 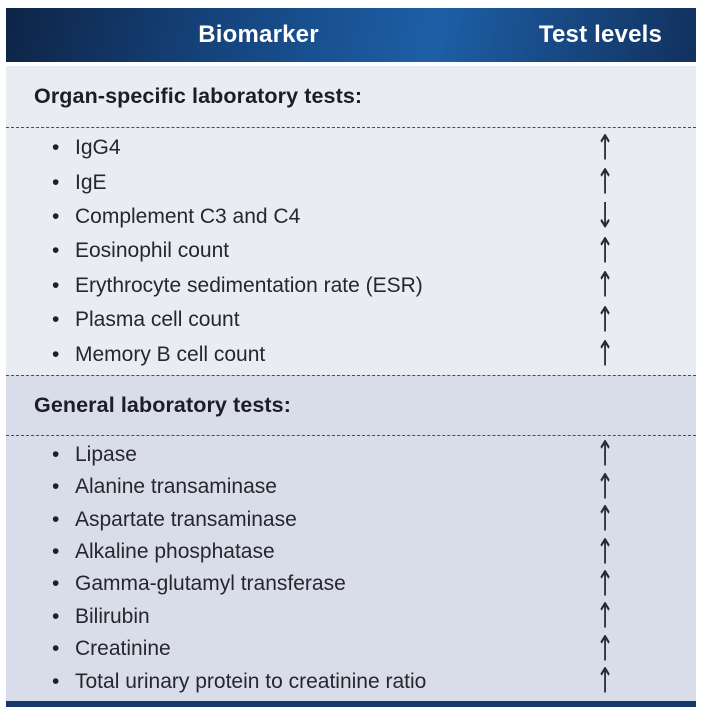 I want to click on table-row: Gamma-glutamyl transferase↑, so click(x=351, y=584).